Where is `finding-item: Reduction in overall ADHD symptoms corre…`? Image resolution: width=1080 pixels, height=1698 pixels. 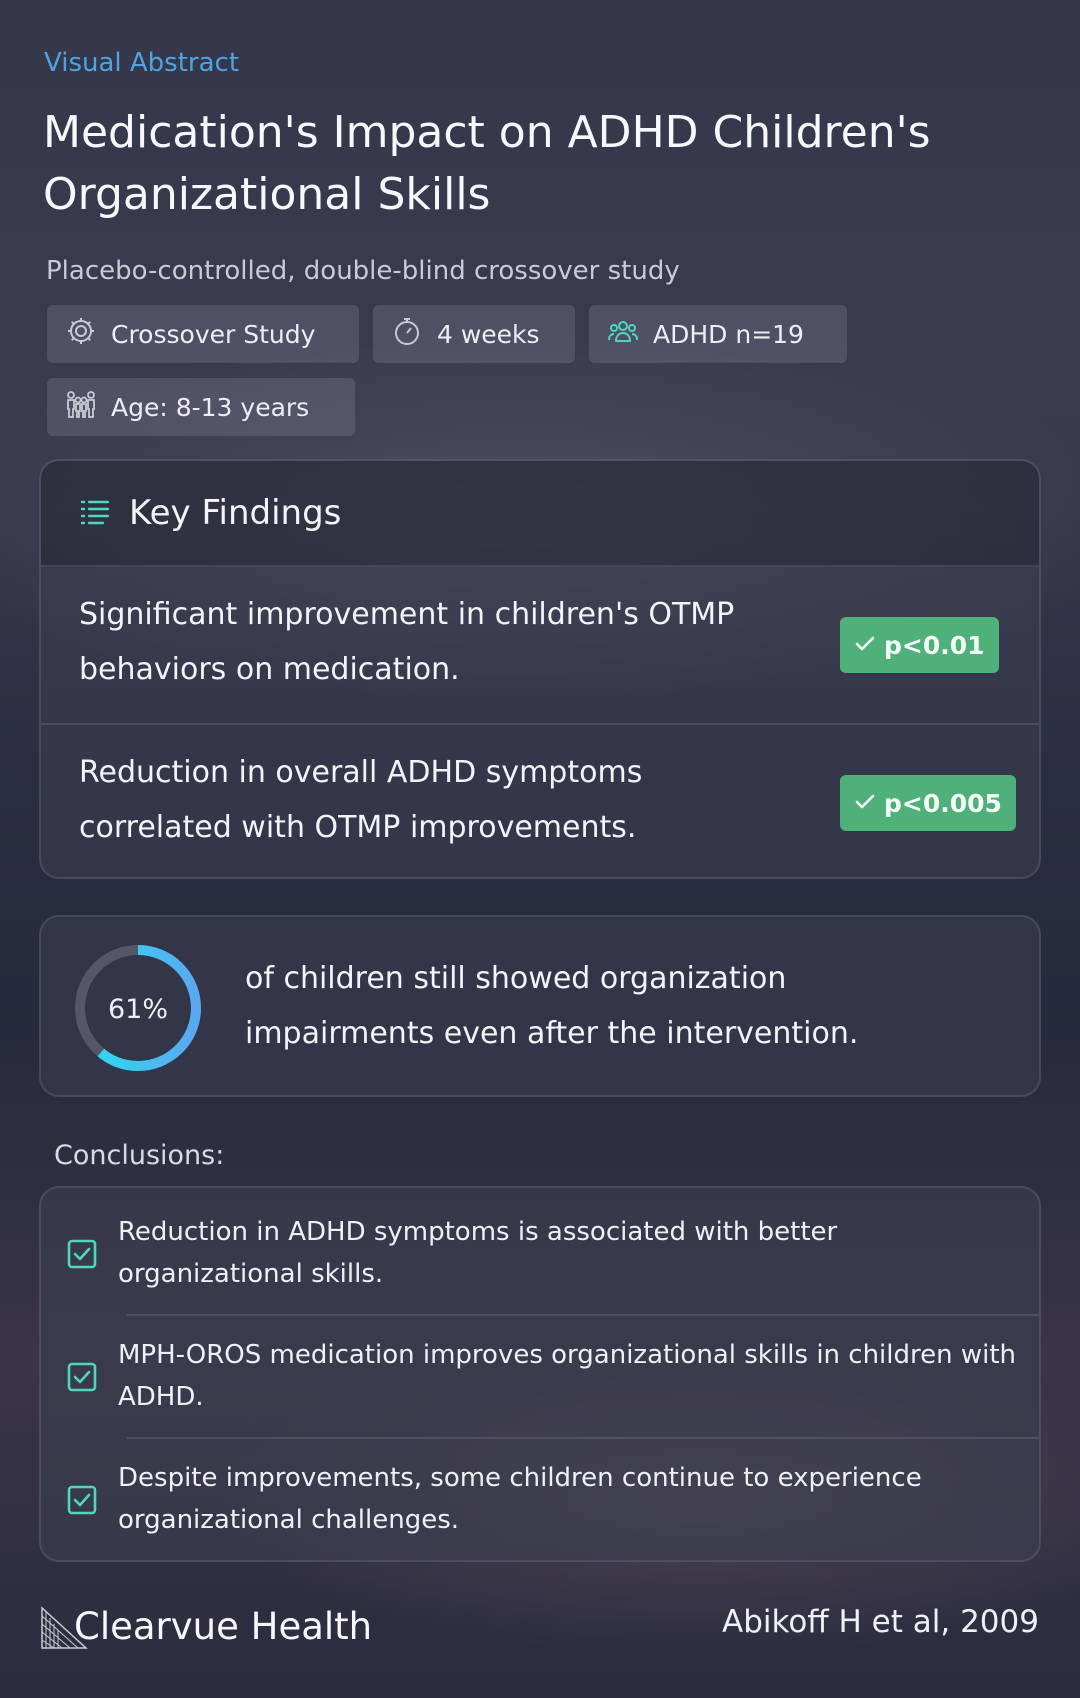 finding-item: Reduction in overall ADHD symptoms corre… is located at coordinates (540, 801).